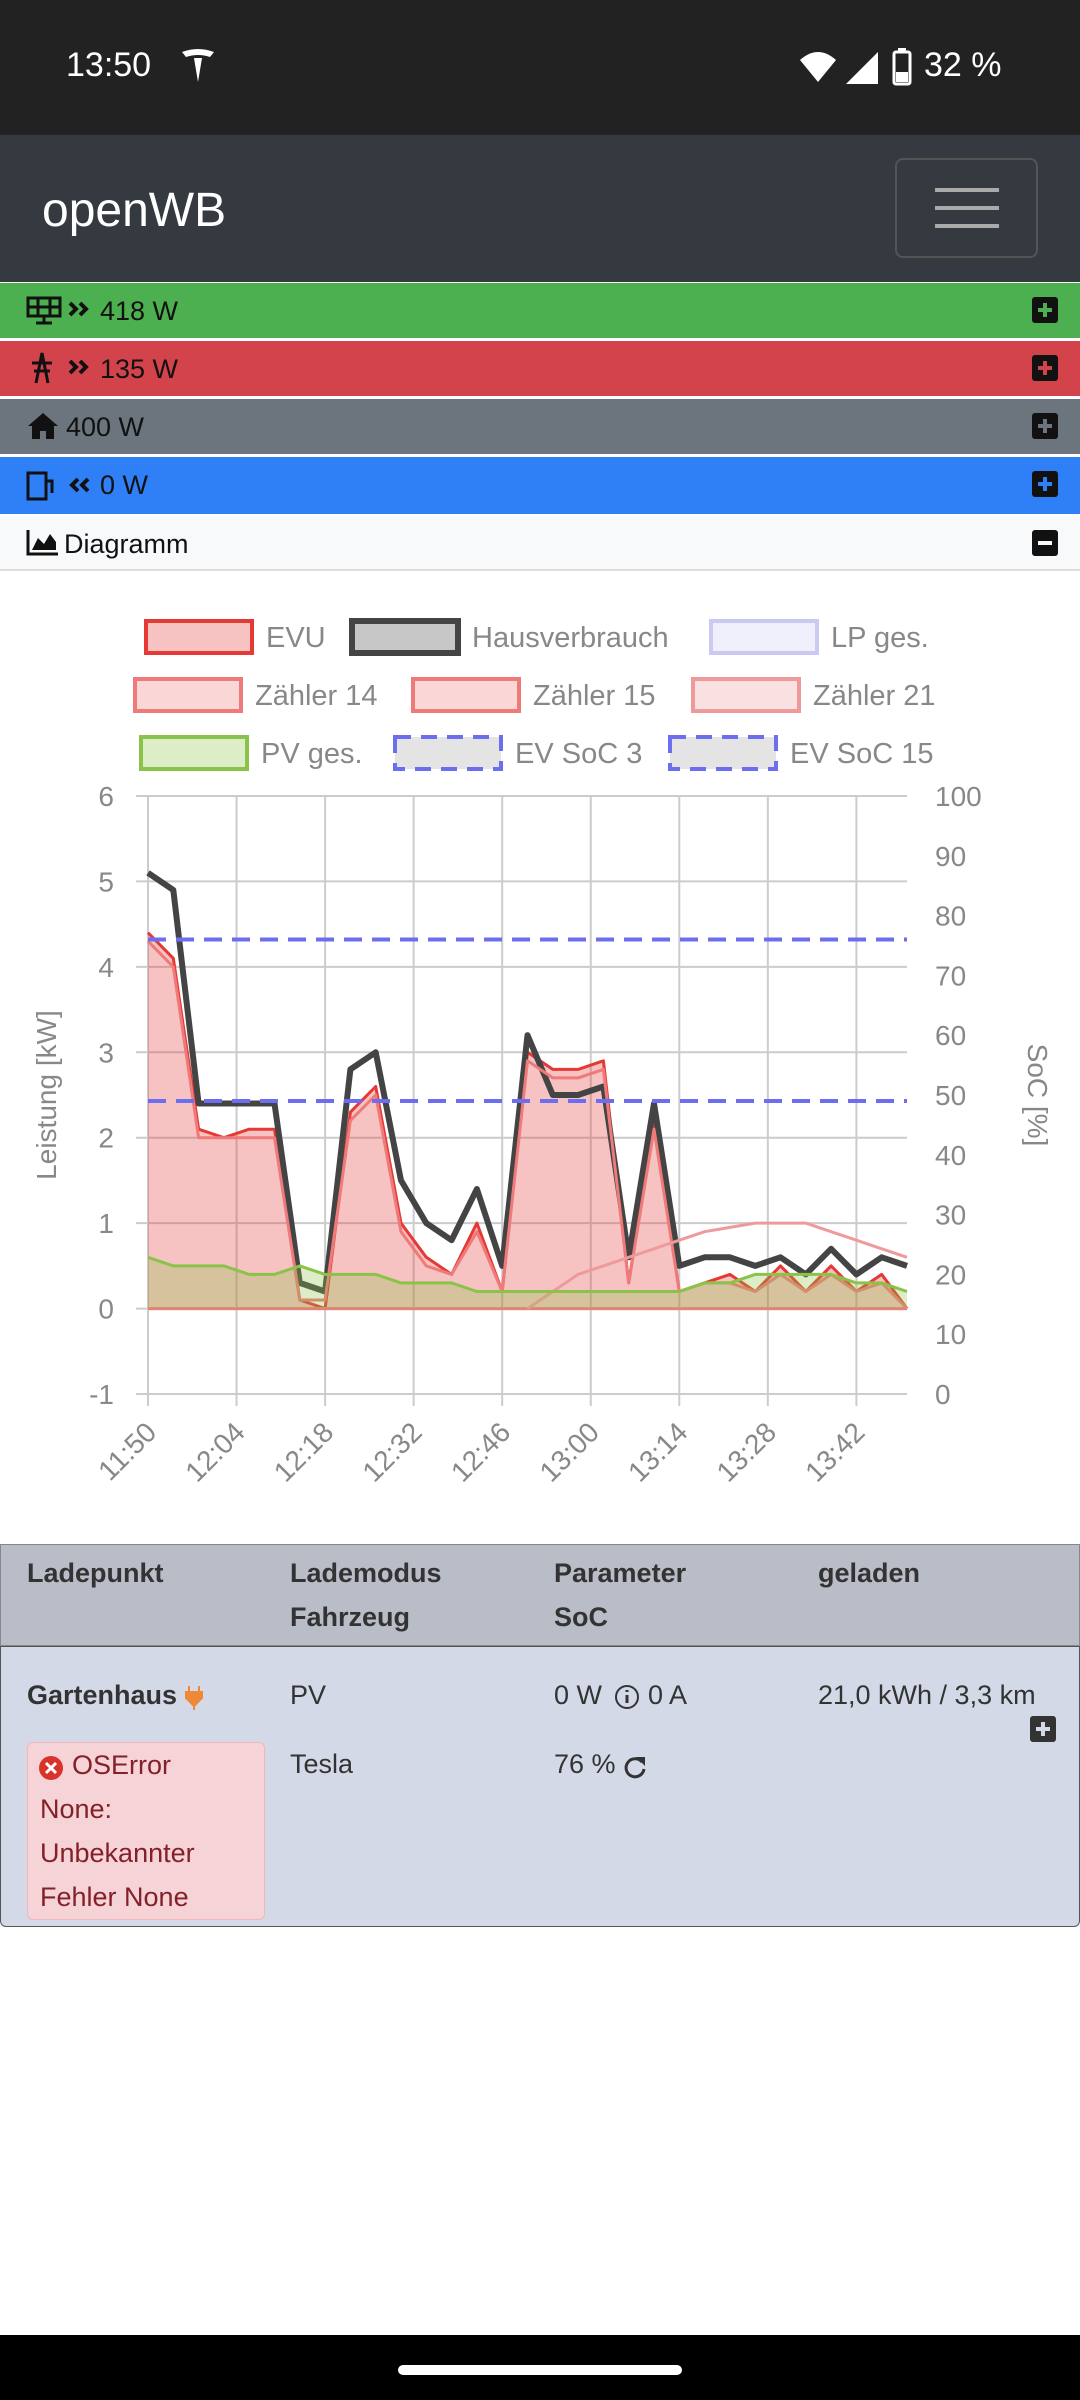 This screenshot has width=1080, height=2400. Describe the element at coordinates (966, 208) in the screenshot. I see `menu-button` at that location.